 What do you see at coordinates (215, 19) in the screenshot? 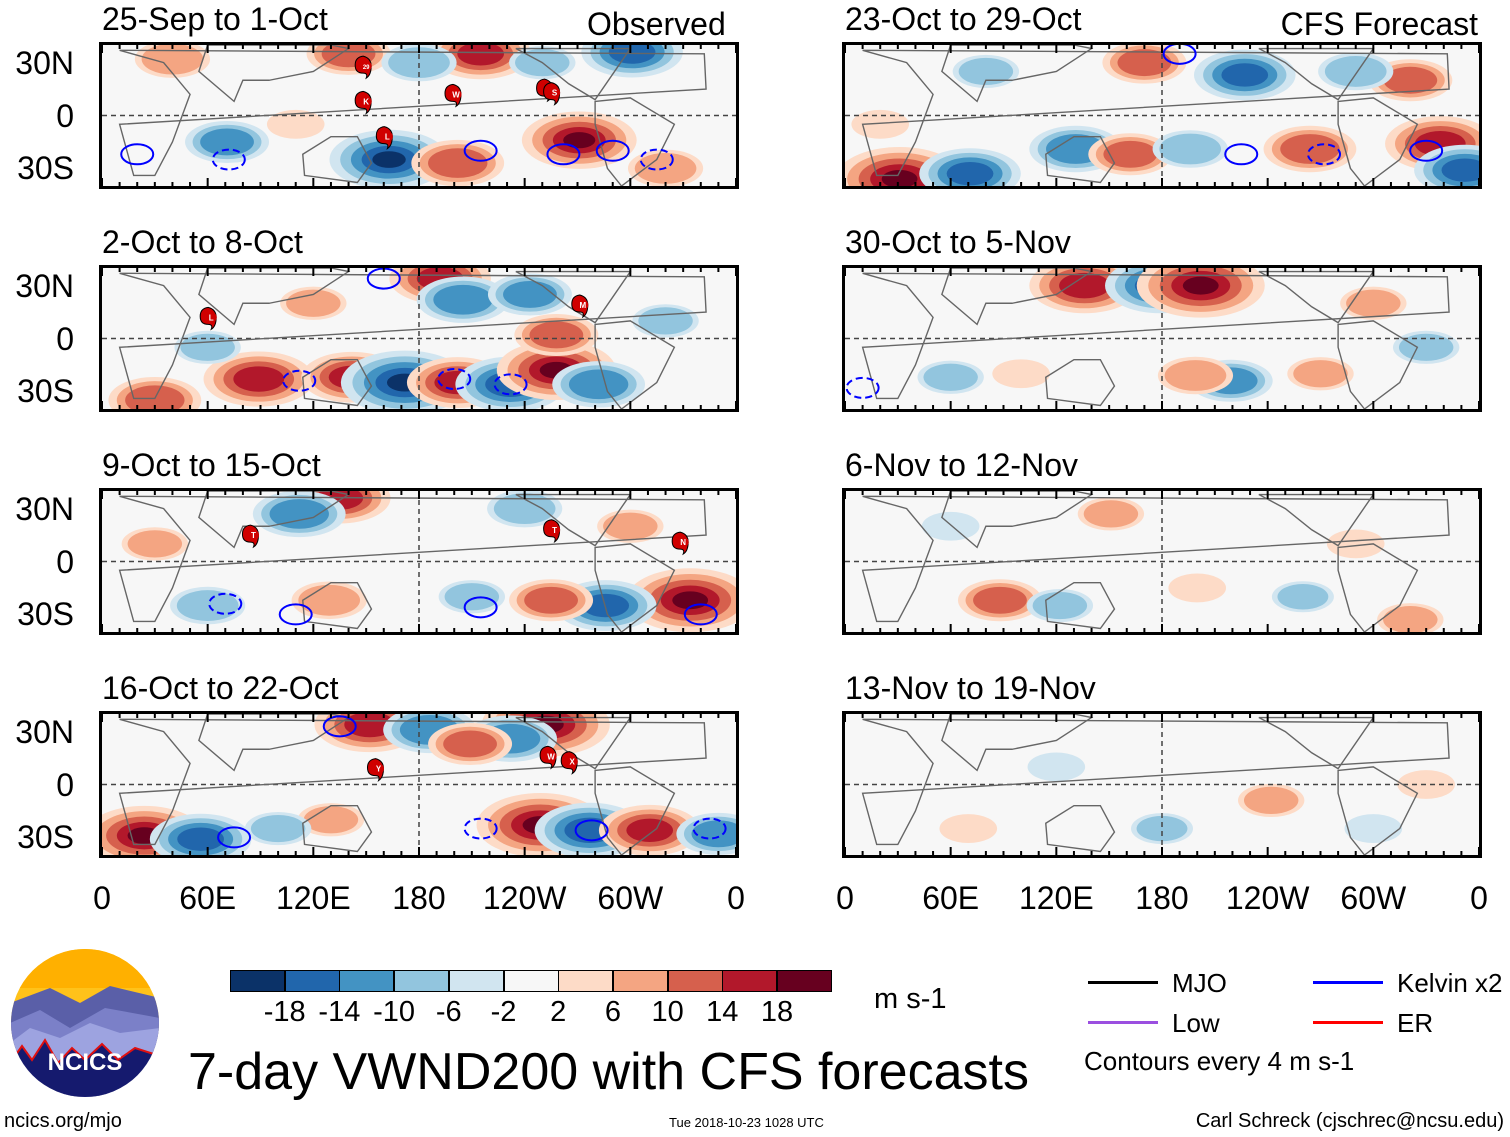
I see `panel-title: 25-Sep to 1-Oct` at bounding box center [215, 19].